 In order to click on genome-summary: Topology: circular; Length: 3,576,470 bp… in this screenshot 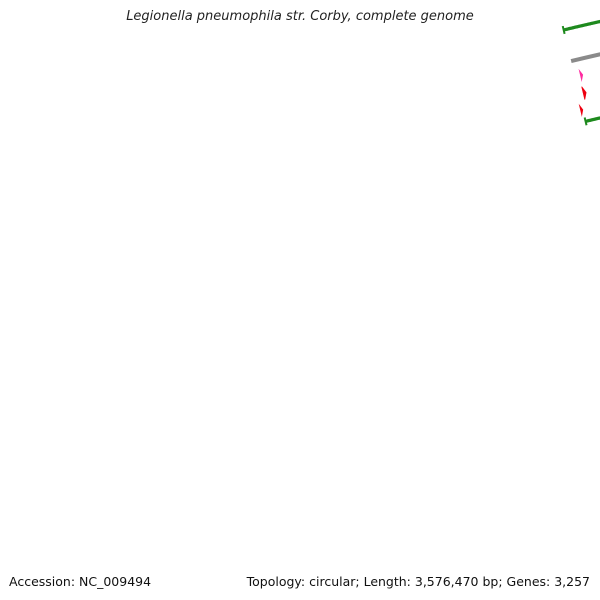, I will do `click(418, 581)`.